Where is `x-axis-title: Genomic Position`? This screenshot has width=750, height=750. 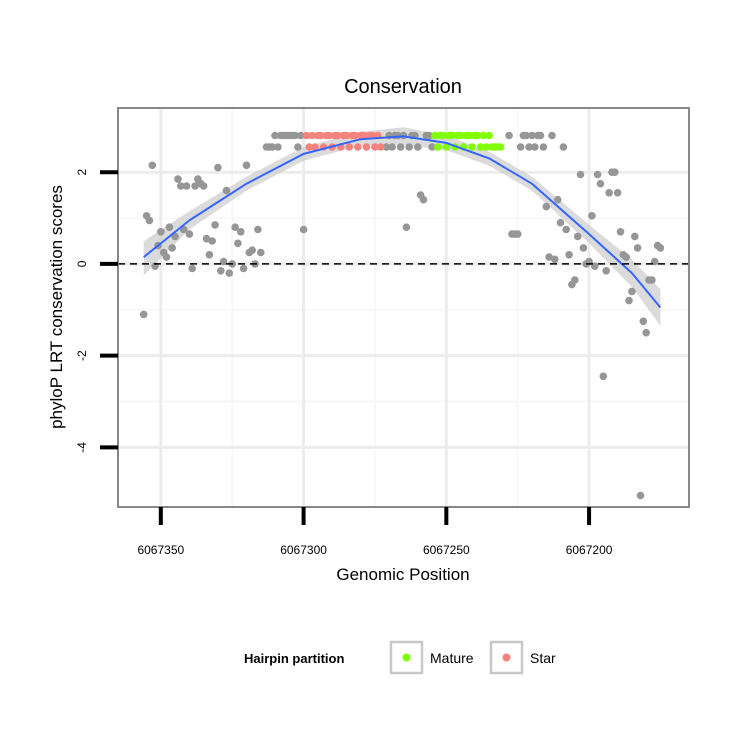 x-axis-title: Genomic Position is located at coordinates (402, 574).